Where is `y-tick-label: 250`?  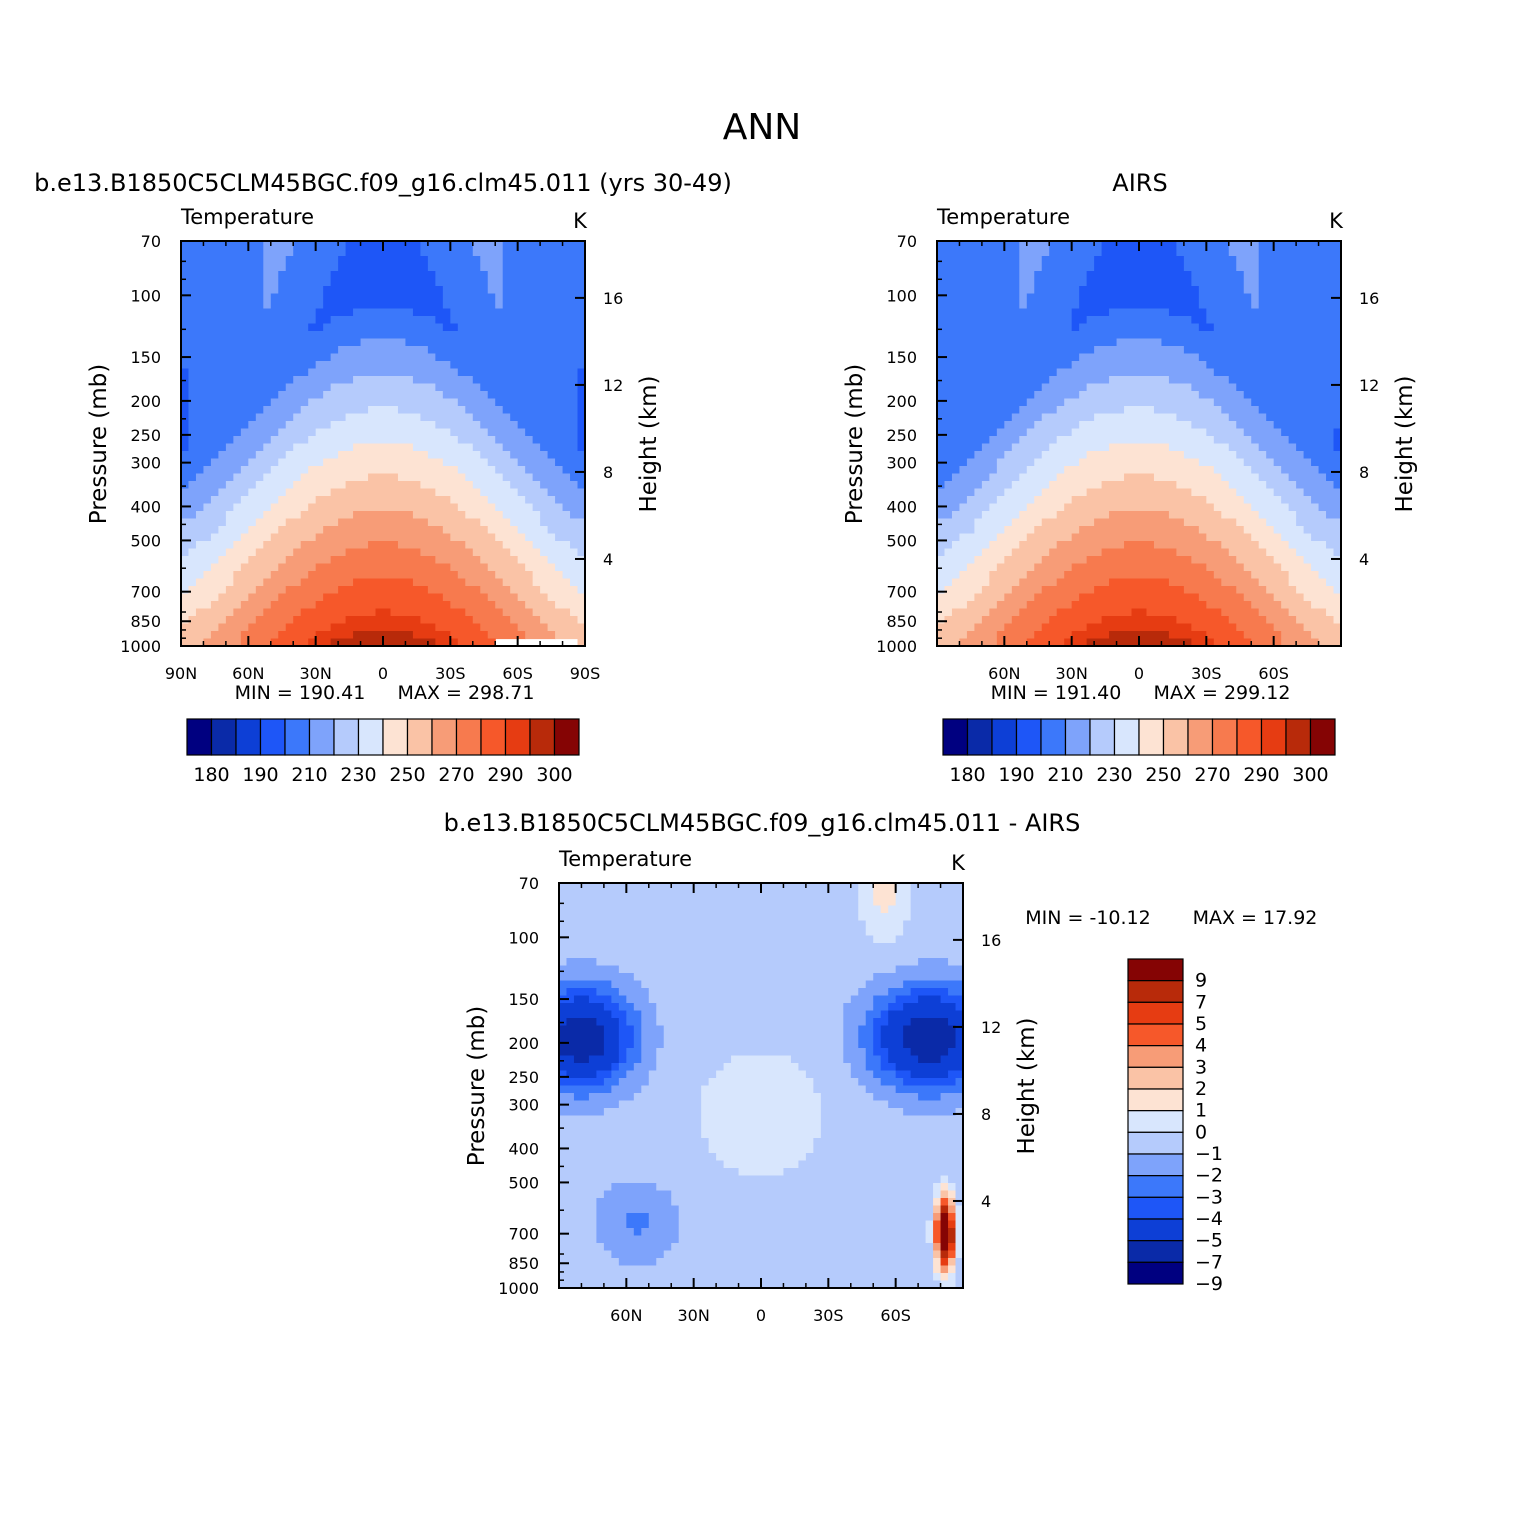
y-tick-label: 250 is located at coordinates (523, 1077).